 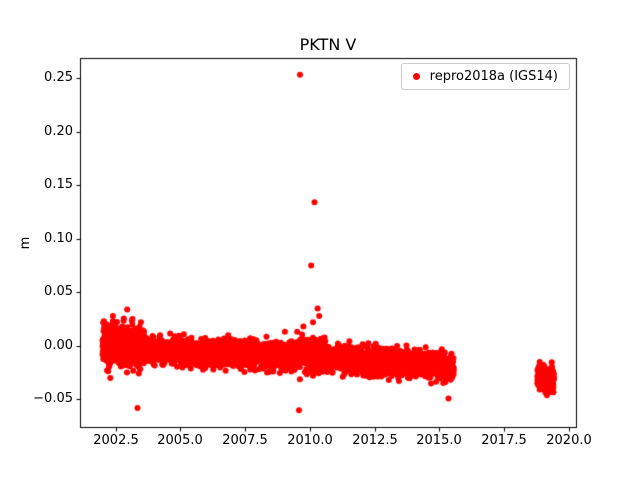 I want to click on y-tick-label: 0.10, so click(x=58, y=238).